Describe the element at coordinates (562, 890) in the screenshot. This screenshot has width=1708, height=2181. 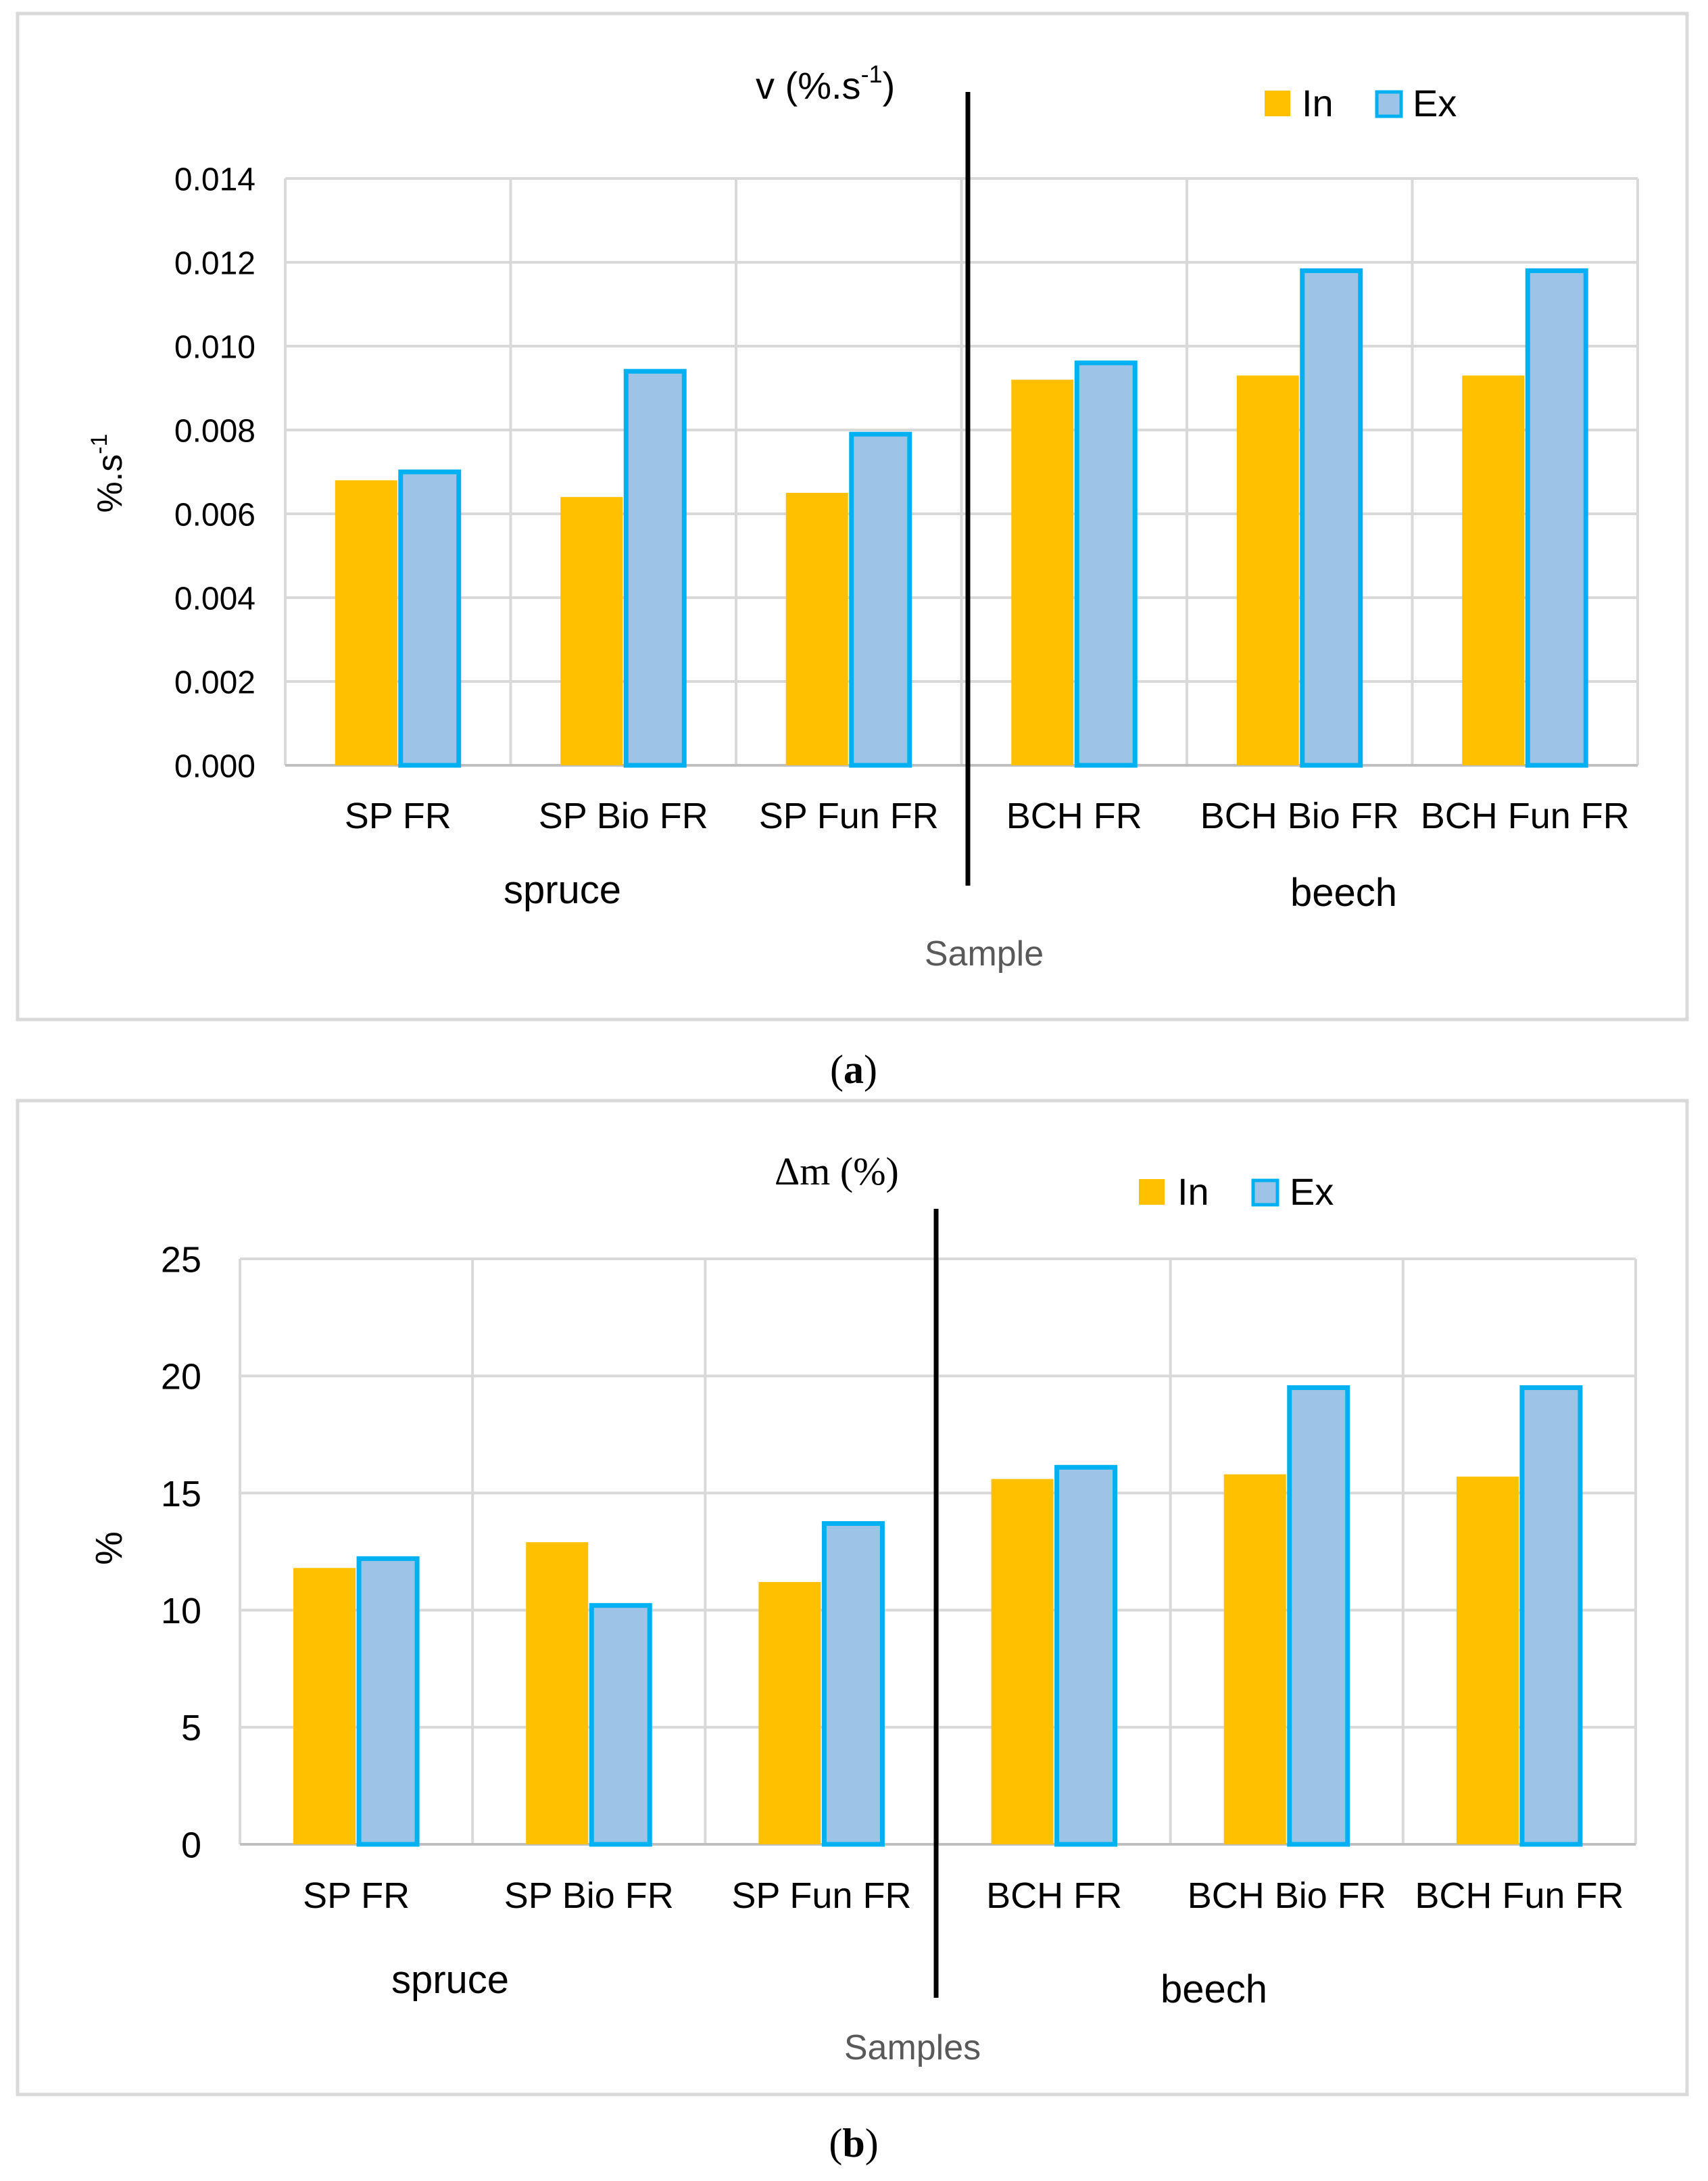
I see `chart-a-group-label-spruce: spruce` at that location.